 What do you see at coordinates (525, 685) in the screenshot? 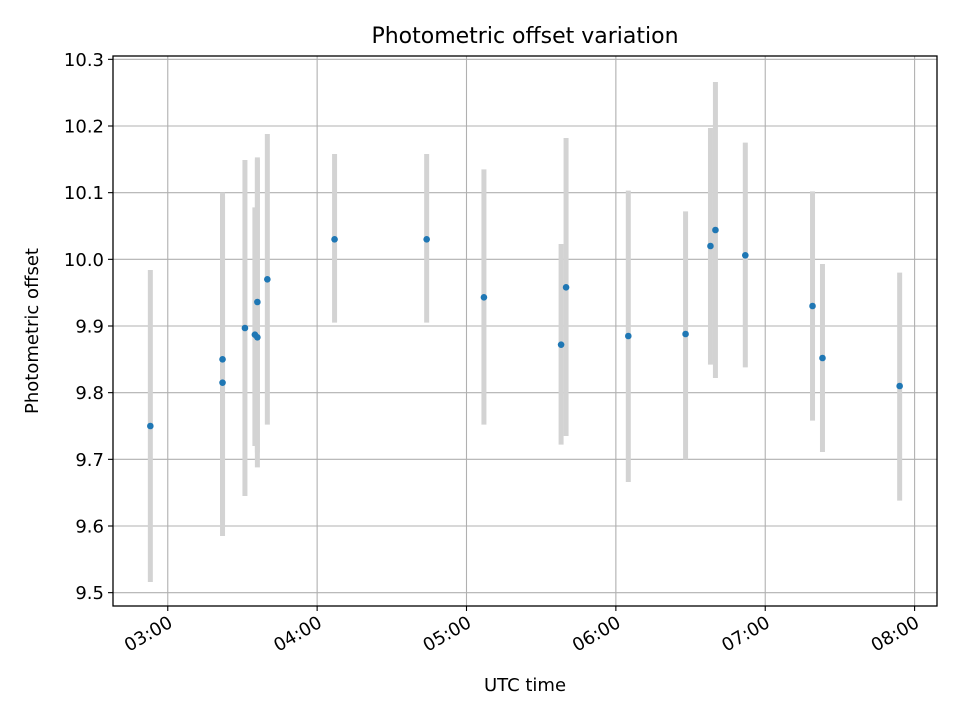
I see `x-axis-label: UTC time` at bounding box center [525, 685].